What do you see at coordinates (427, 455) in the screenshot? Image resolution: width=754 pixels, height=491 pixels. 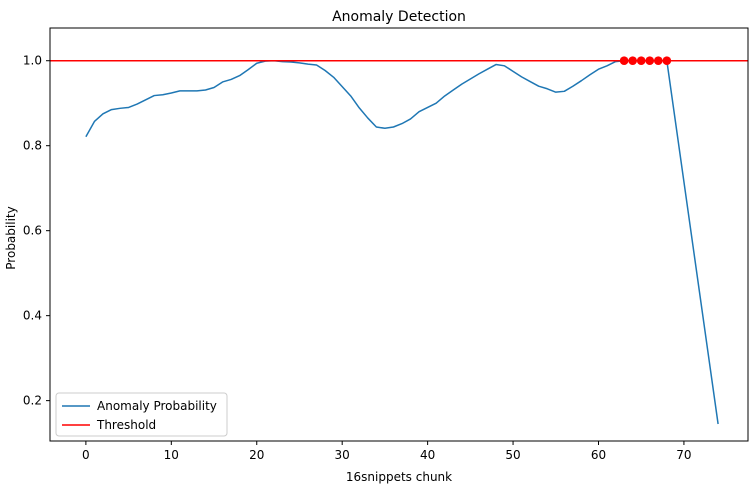 I see `x-tick-label: 40` at bounding box center [427, 455].